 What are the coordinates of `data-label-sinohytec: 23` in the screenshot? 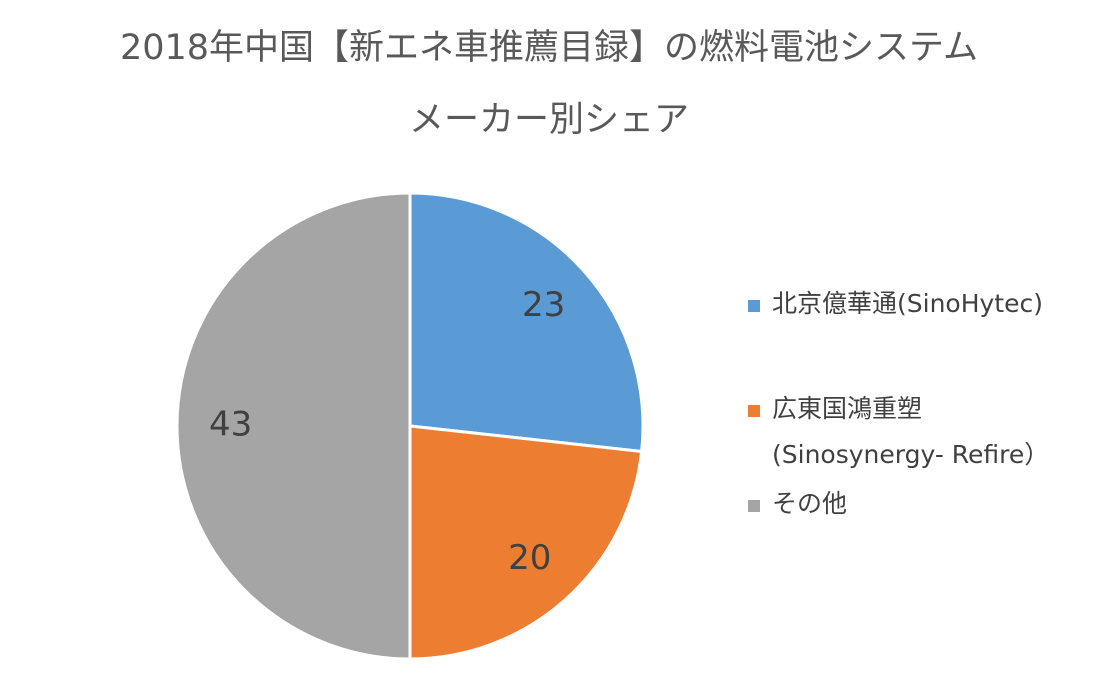 It's located at (543, 305).